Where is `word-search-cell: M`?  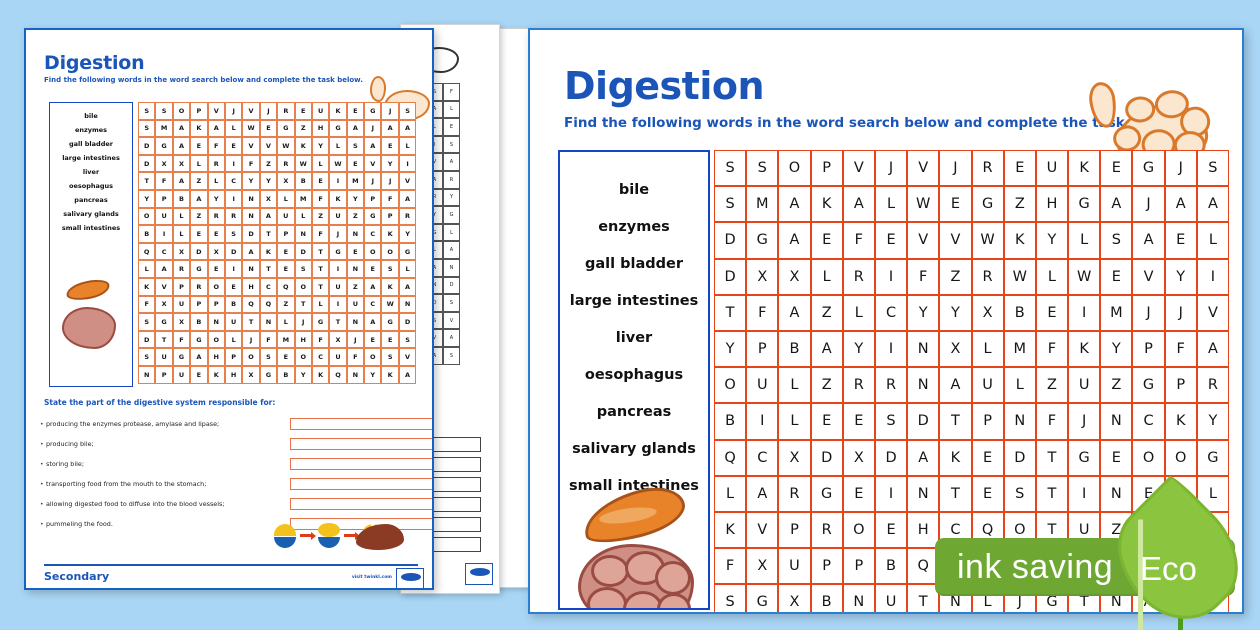
word-search-cell: M is located at coordinates (303, 198).